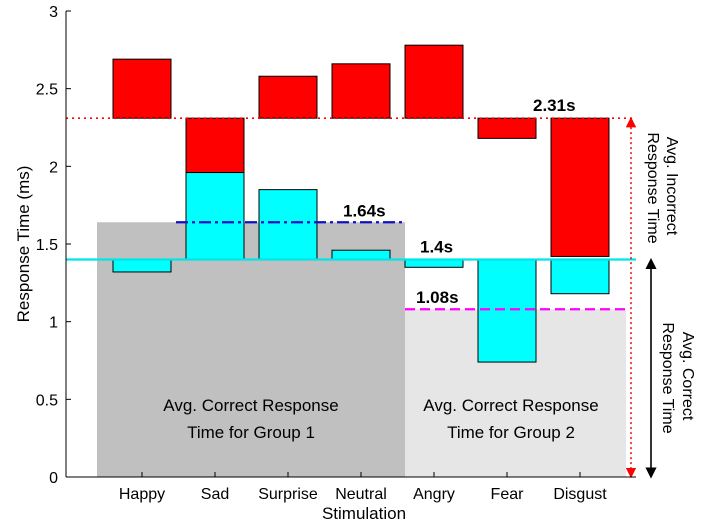  What do you see at coordinates (53, 167) in the screenshot?
I see `y-tick-label: 2` at bounding box center [53, 167].